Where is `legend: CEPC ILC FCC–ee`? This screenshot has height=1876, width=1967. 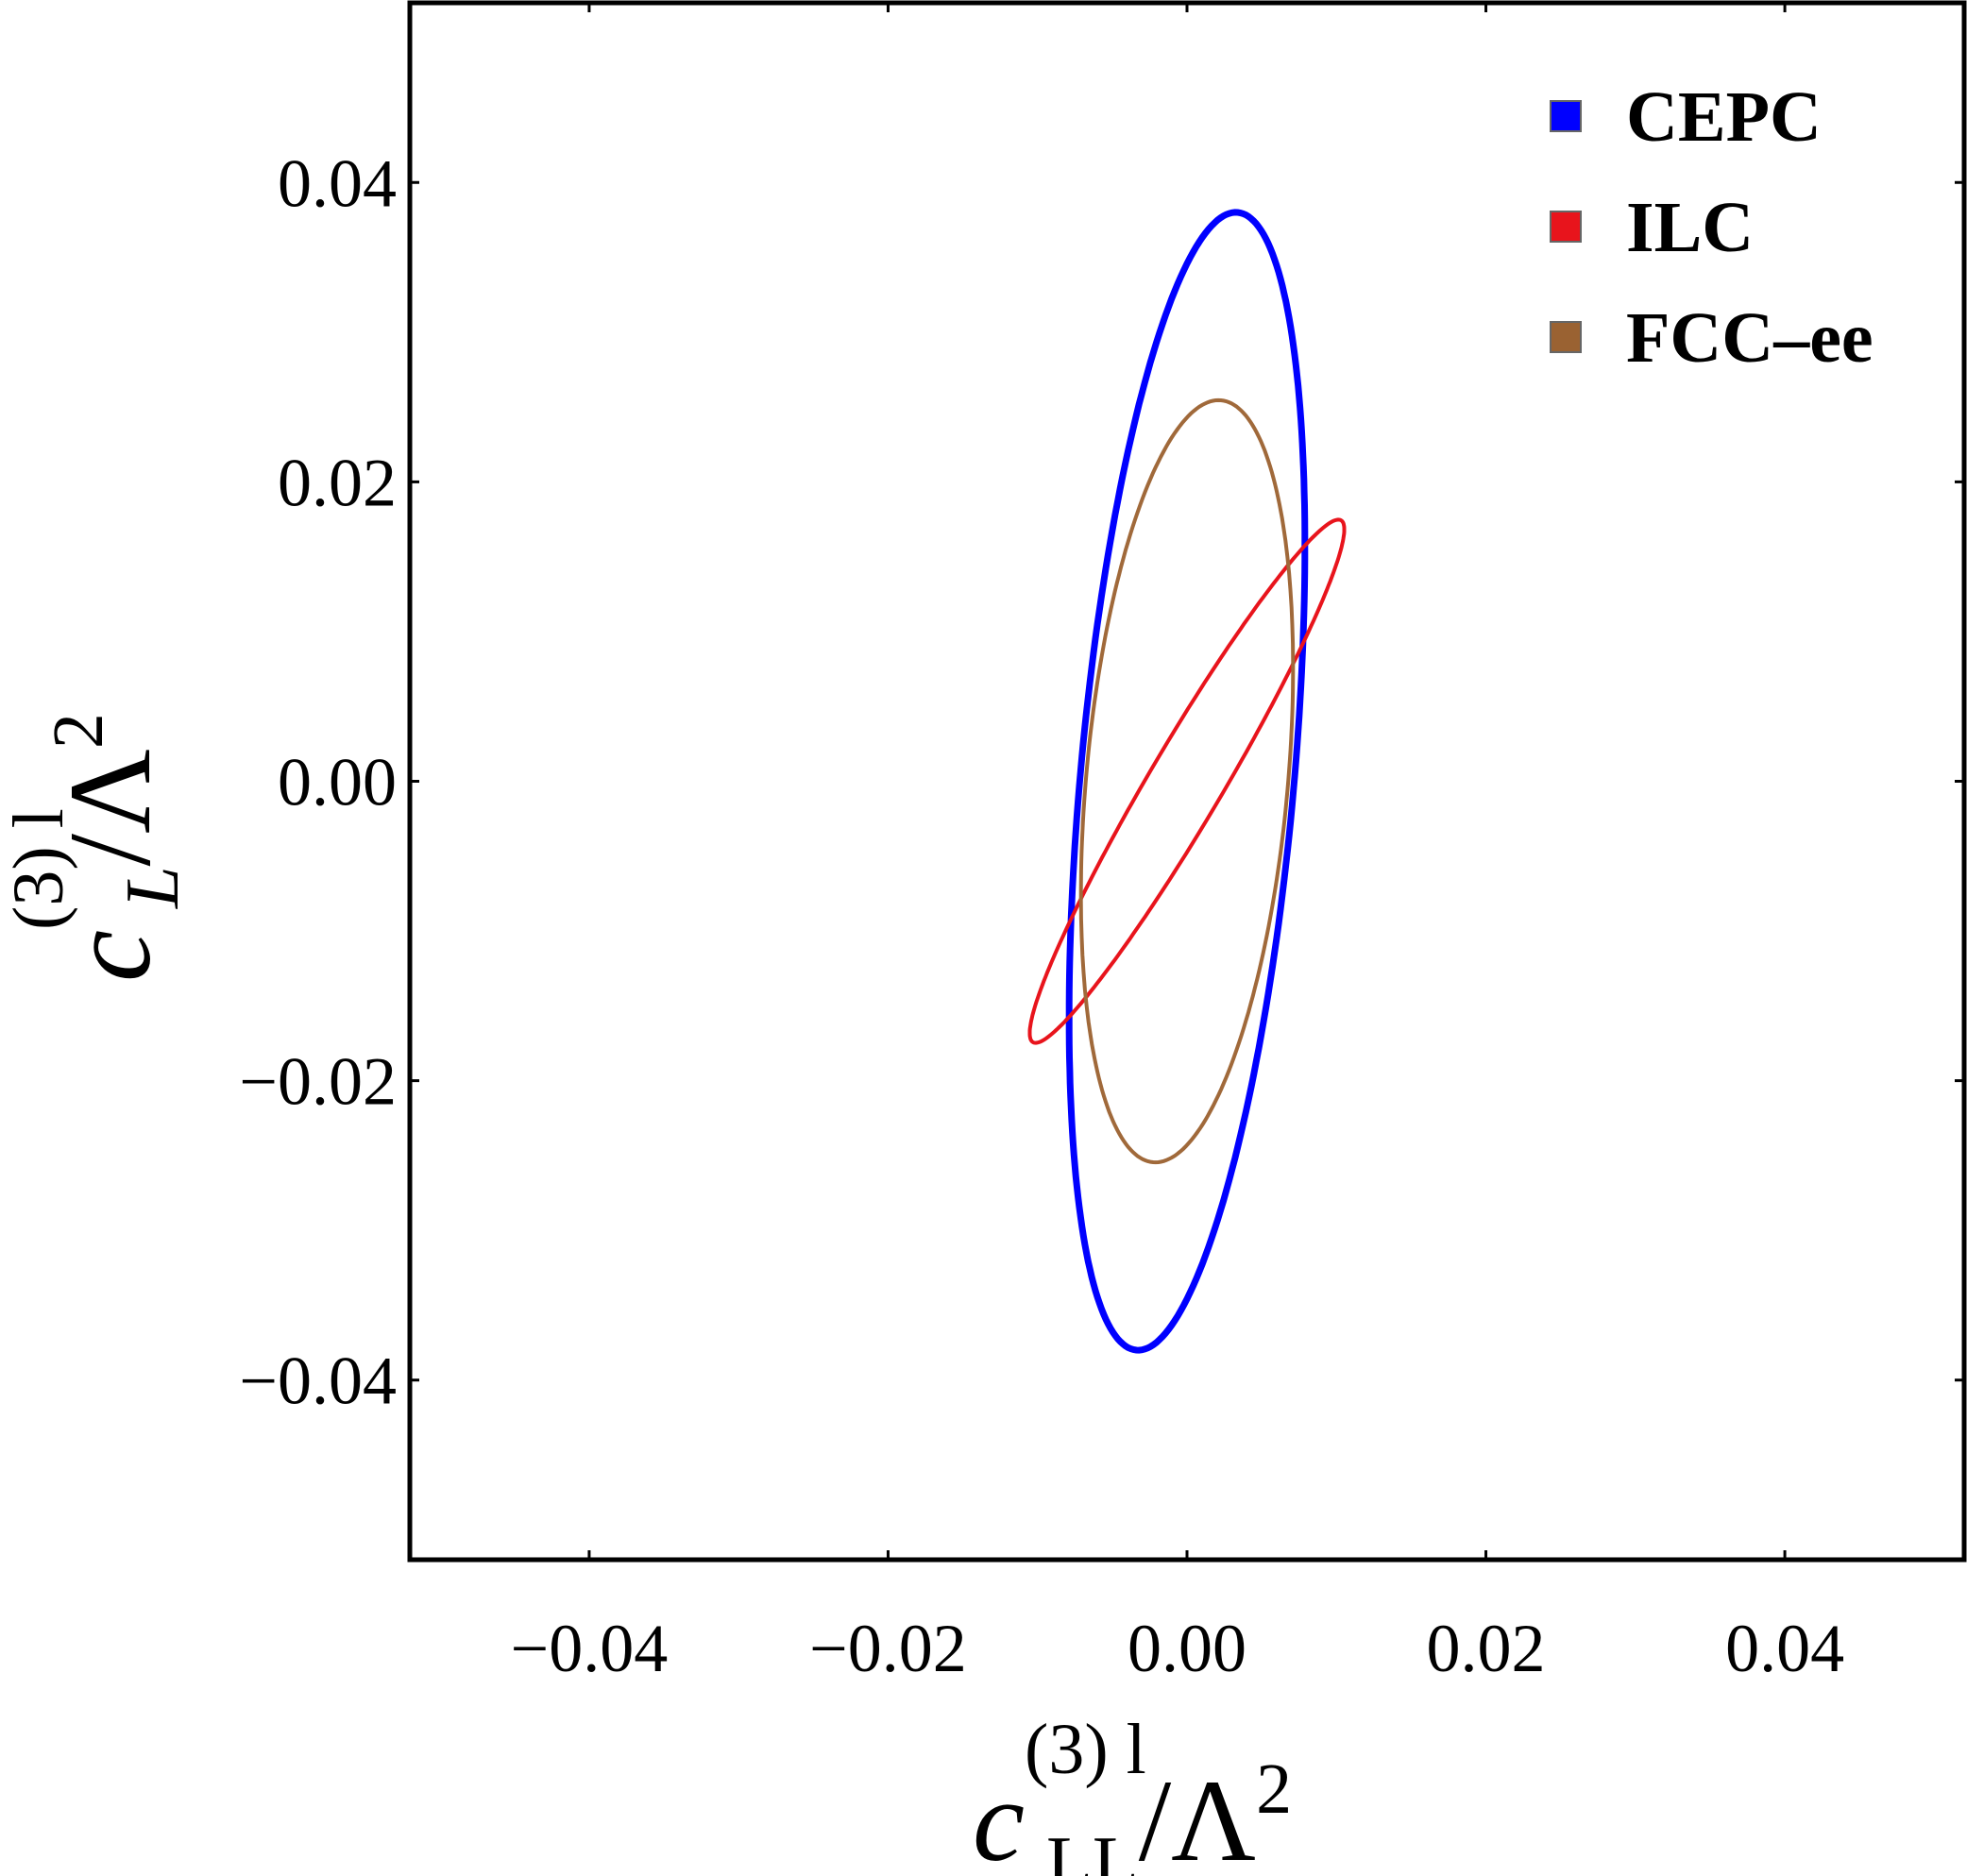
legend: CEPC ILC FCC–ee is located at coordinates (1712, 227).